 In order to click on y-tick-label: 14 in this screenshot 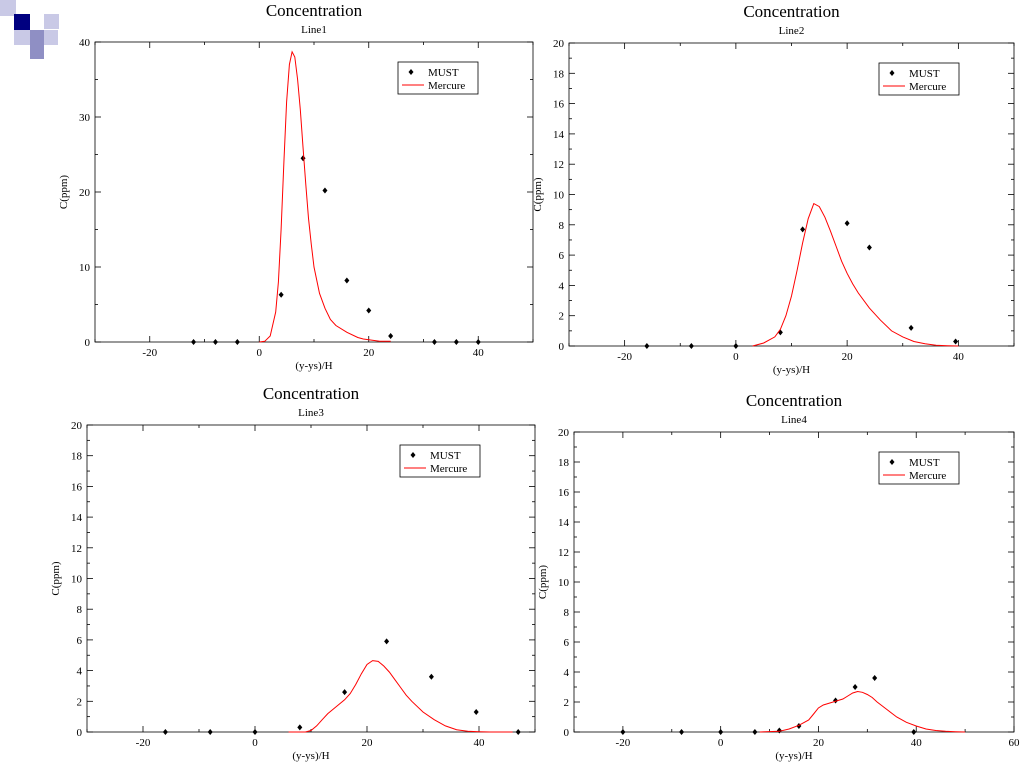, I will do `click(564, 523)`.